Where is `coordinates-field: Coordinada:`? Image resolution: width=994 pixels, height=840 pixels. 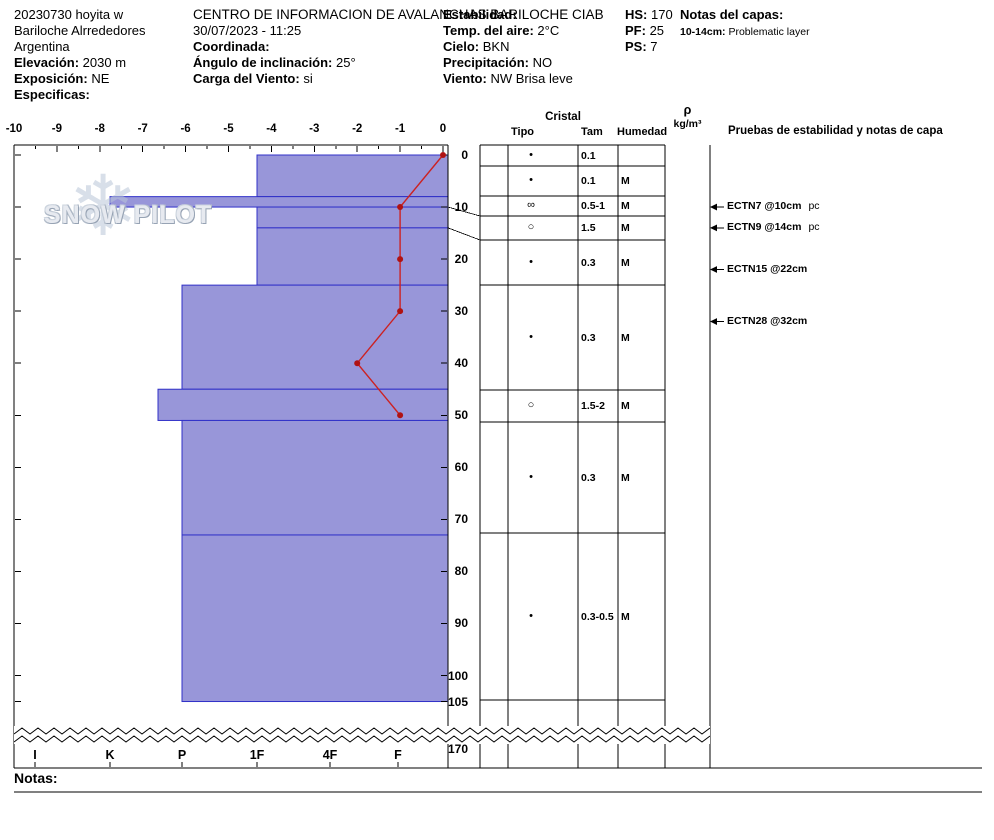 coordinates-field: Coordinada: is located at coordinates (231, 46).